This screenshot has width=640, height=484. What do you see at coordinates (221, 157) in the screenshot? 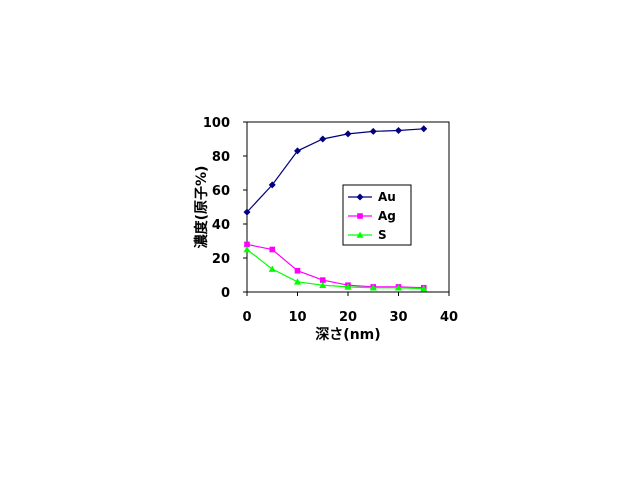
I see `y-tick-label-80: 80` at bounding box center [221, 157].